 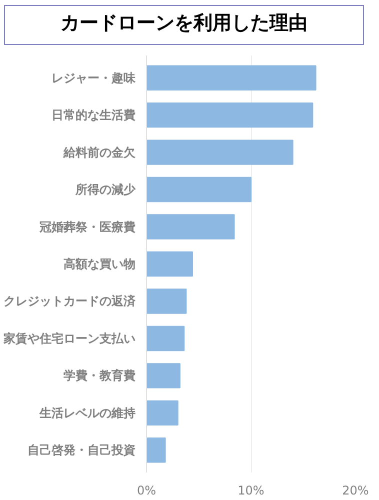 What do you see at coordinates (94, 115) in the screenshot?
I see `y-tick-label: 日常的な生活費` at bounding box center [94, 115].